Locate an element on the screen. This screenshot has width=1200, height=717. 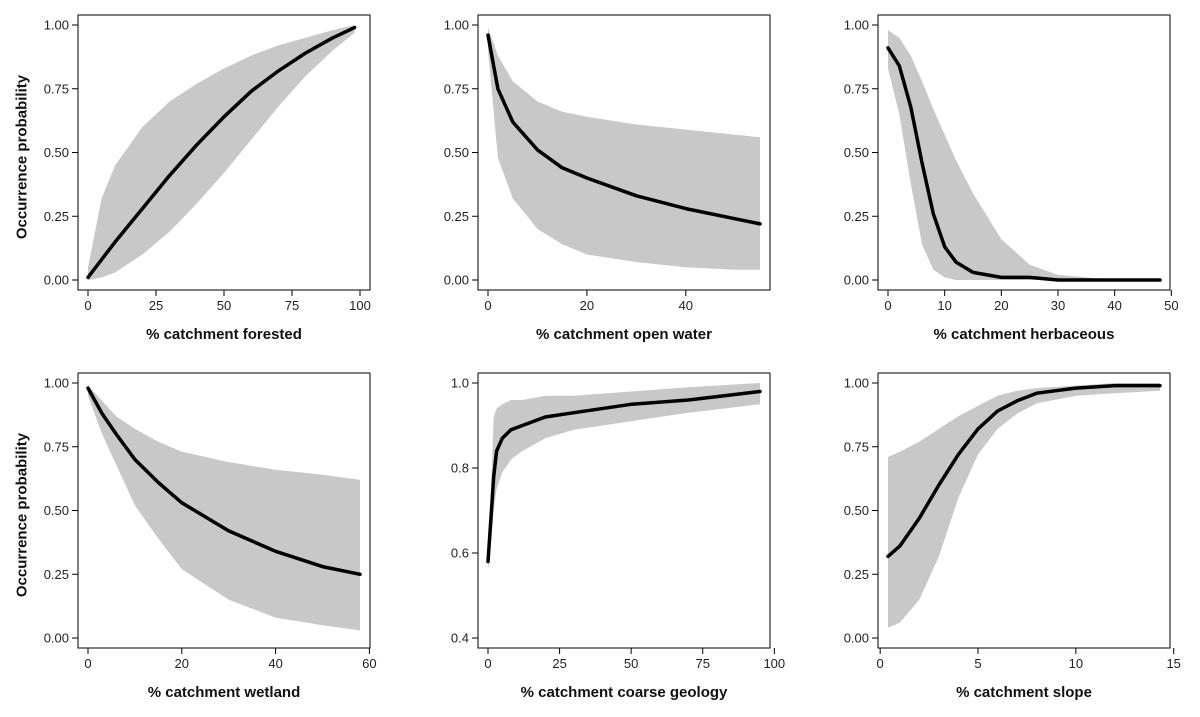
chart-svg-1: 0 25 50 75 100 0.00 0.25 0.50 0.75 1.00 is located at coordinates (207, 163).